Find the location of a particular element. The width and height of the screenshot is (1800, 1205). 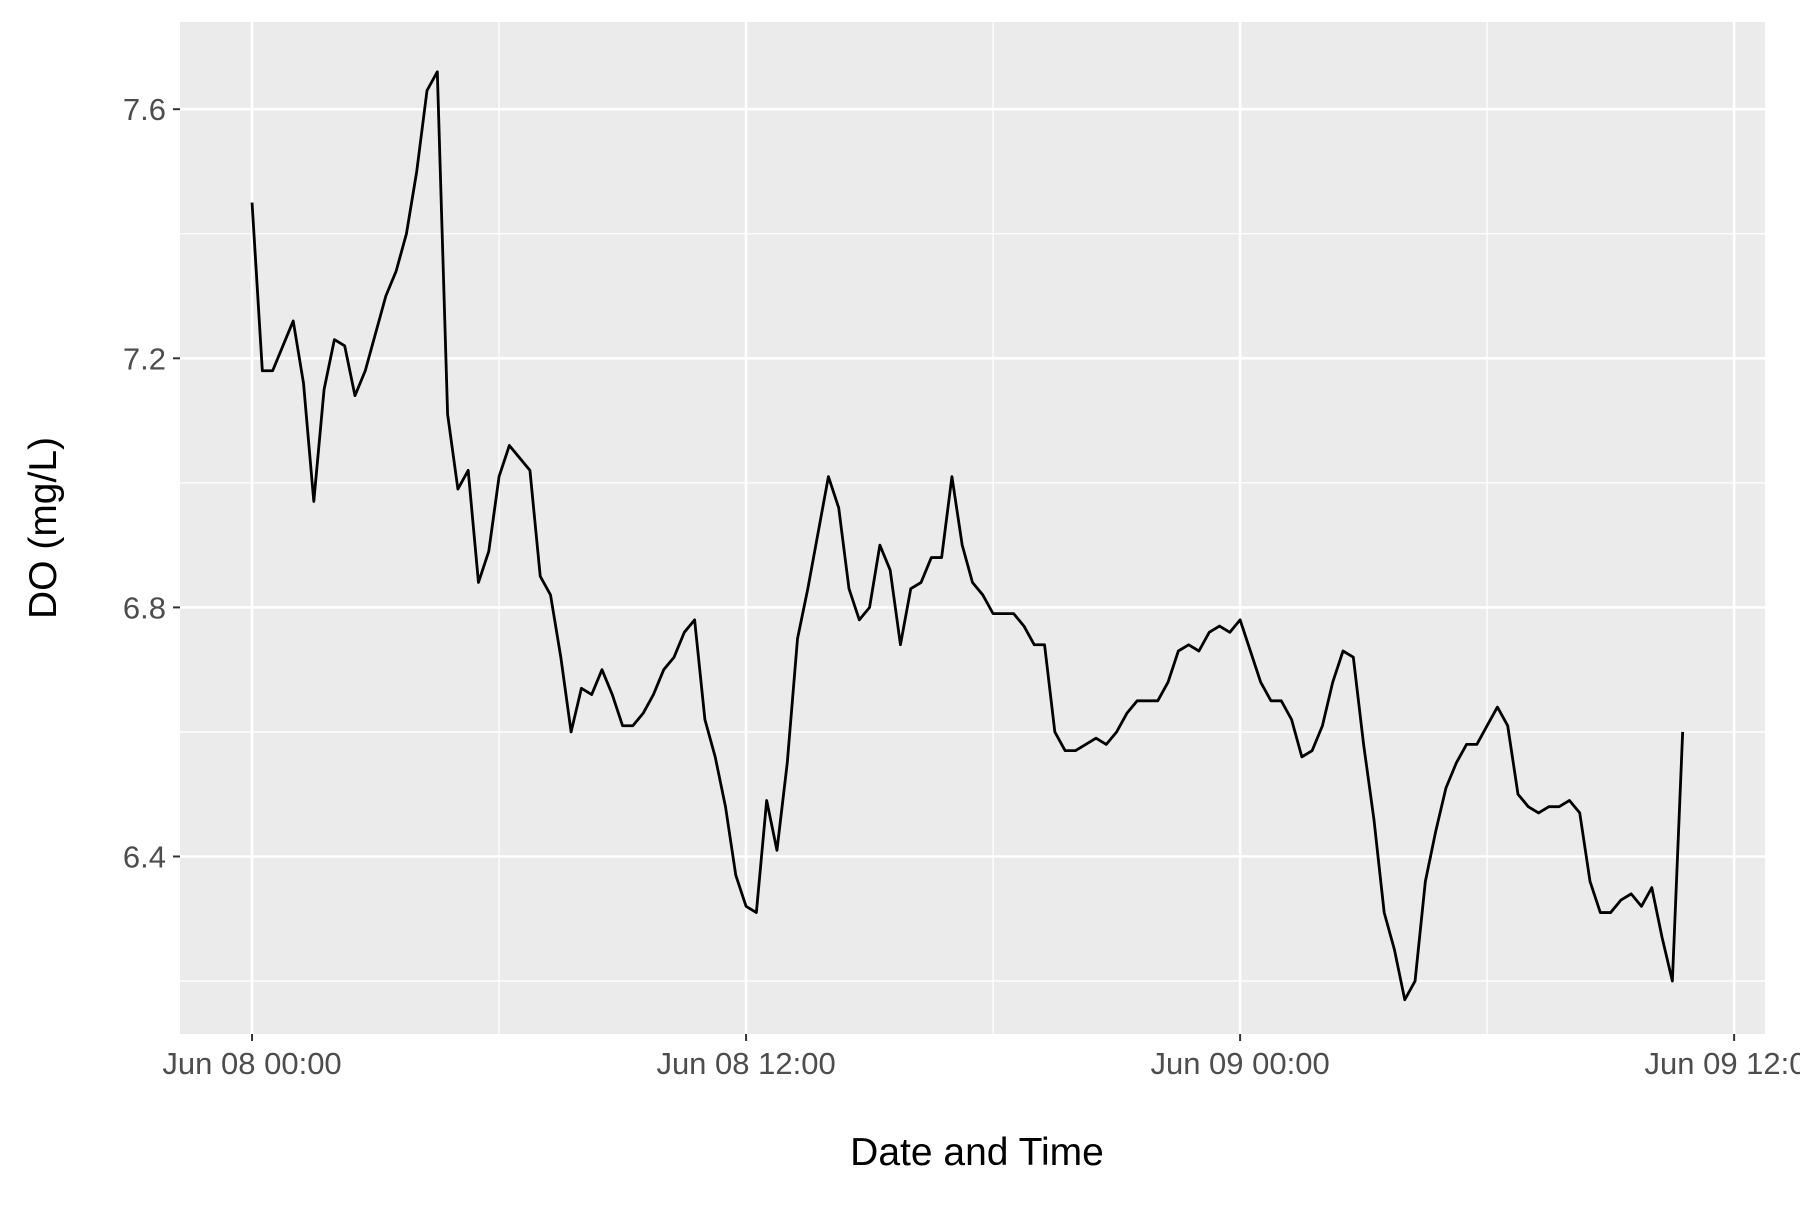

y-tick-label: 6.8 is located at coordinates (144, 607).